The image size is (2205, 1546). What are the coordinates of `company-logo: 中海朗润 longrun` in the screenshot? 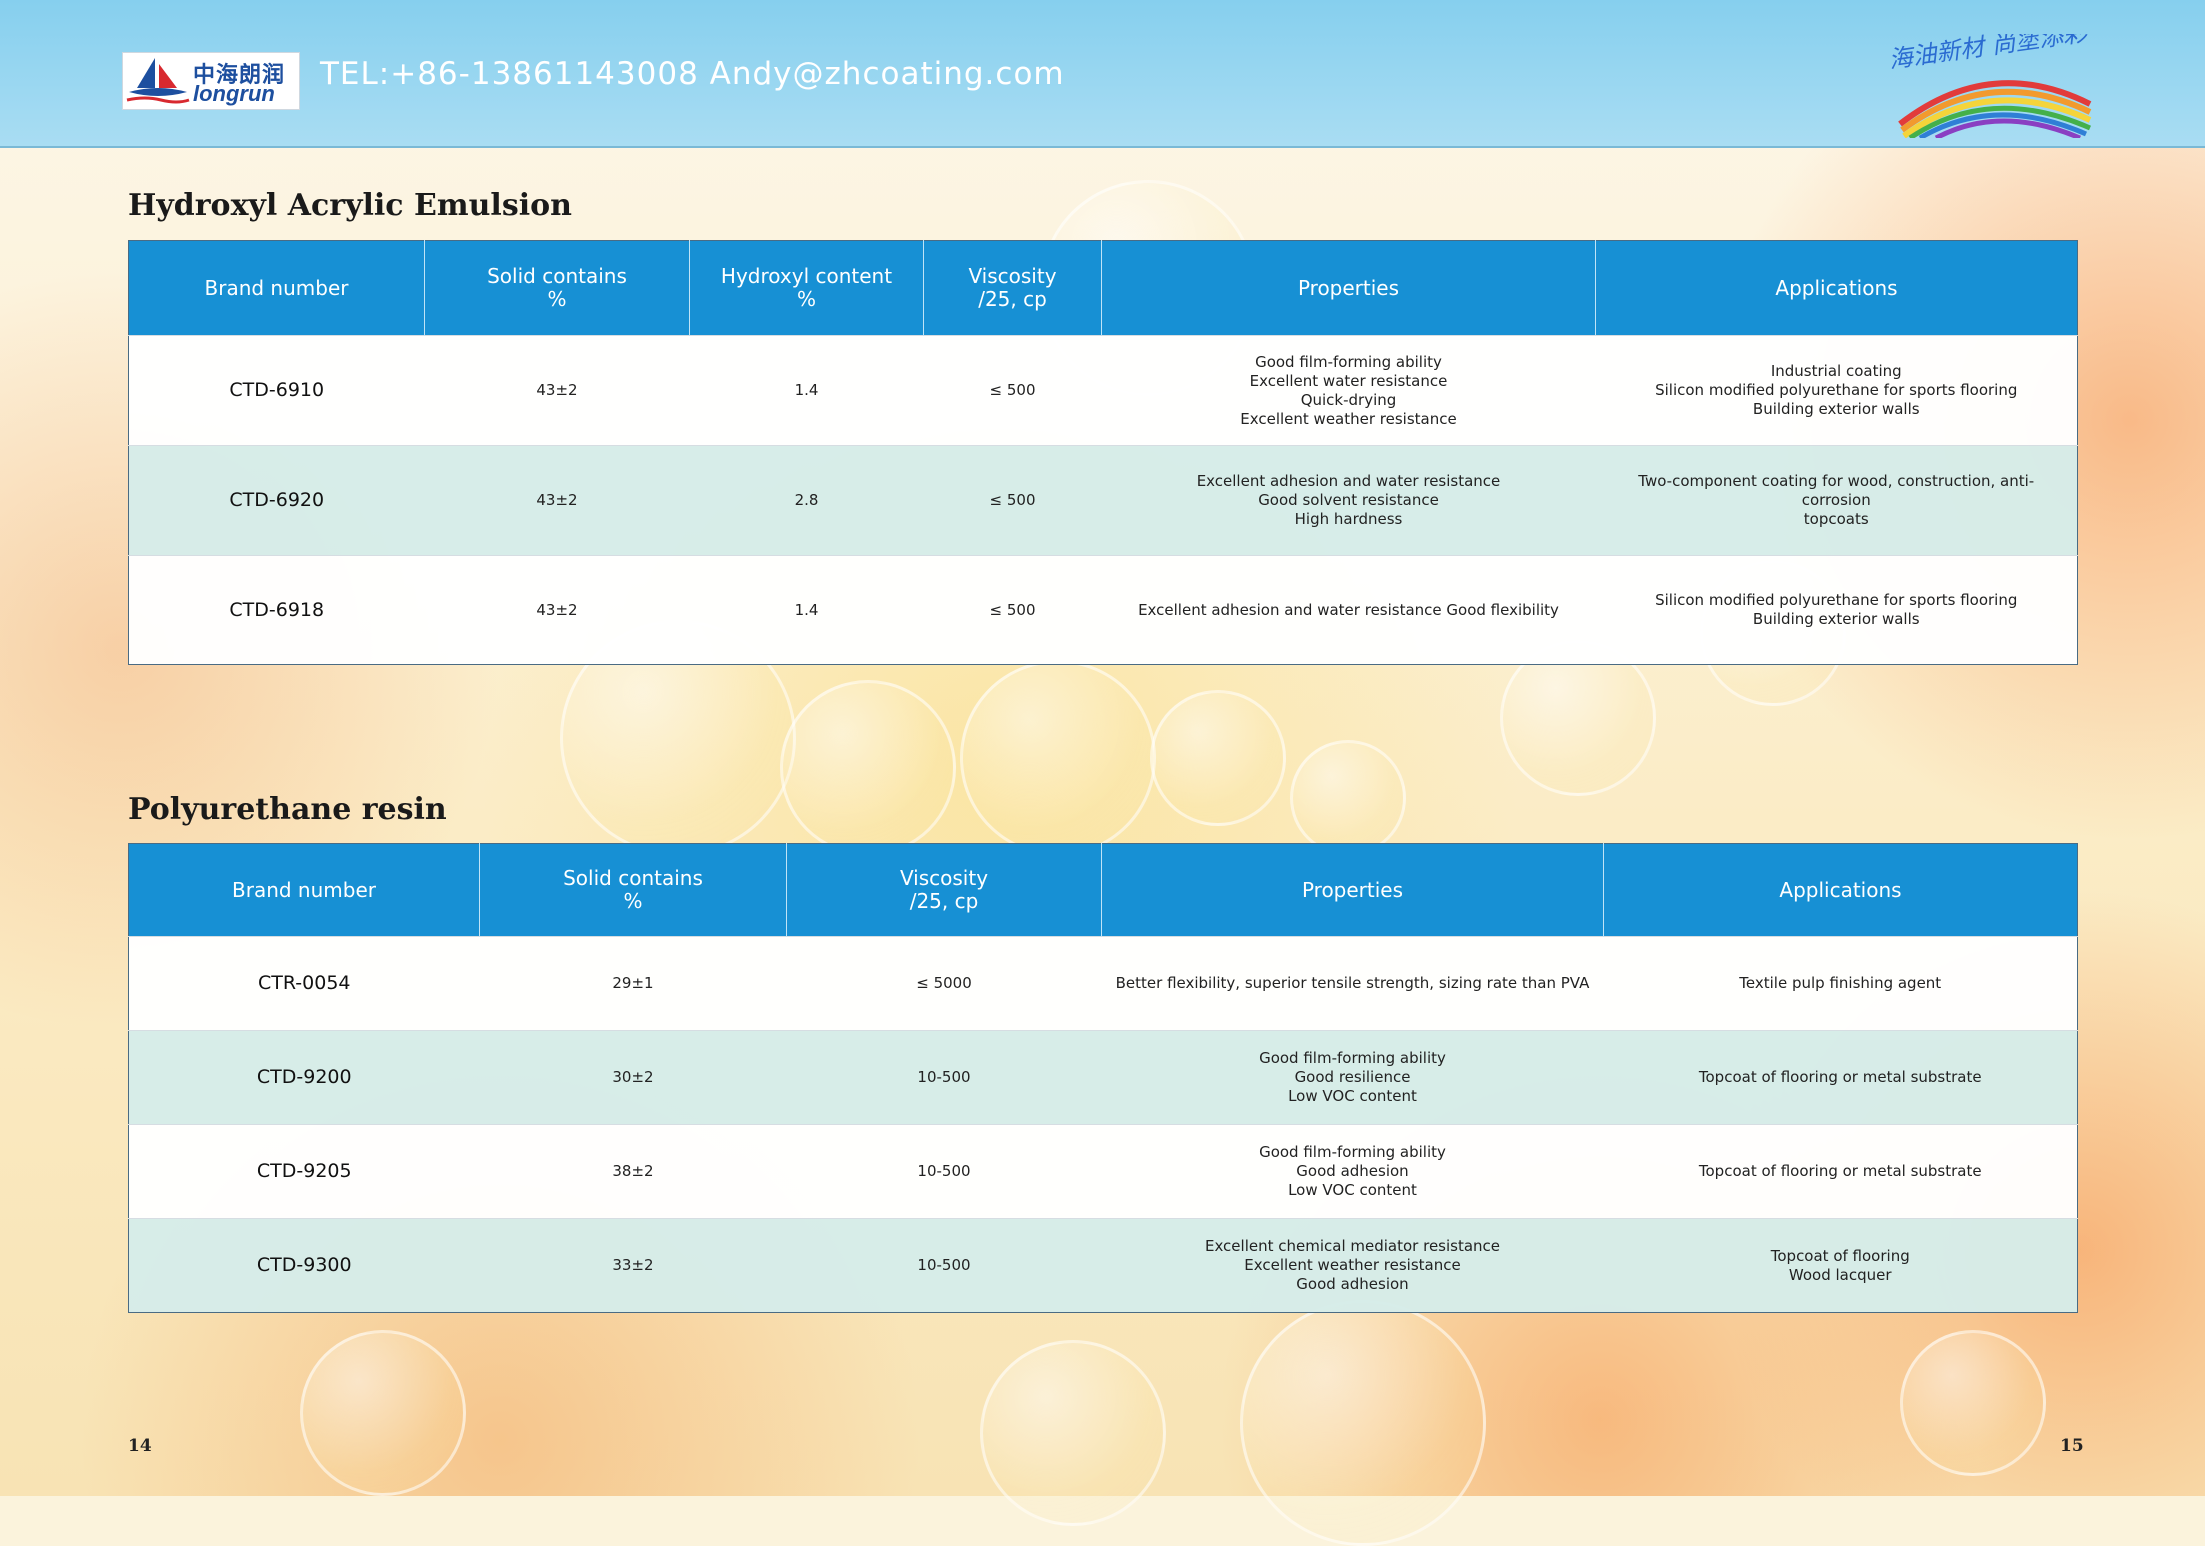 It's located at (211, 81).